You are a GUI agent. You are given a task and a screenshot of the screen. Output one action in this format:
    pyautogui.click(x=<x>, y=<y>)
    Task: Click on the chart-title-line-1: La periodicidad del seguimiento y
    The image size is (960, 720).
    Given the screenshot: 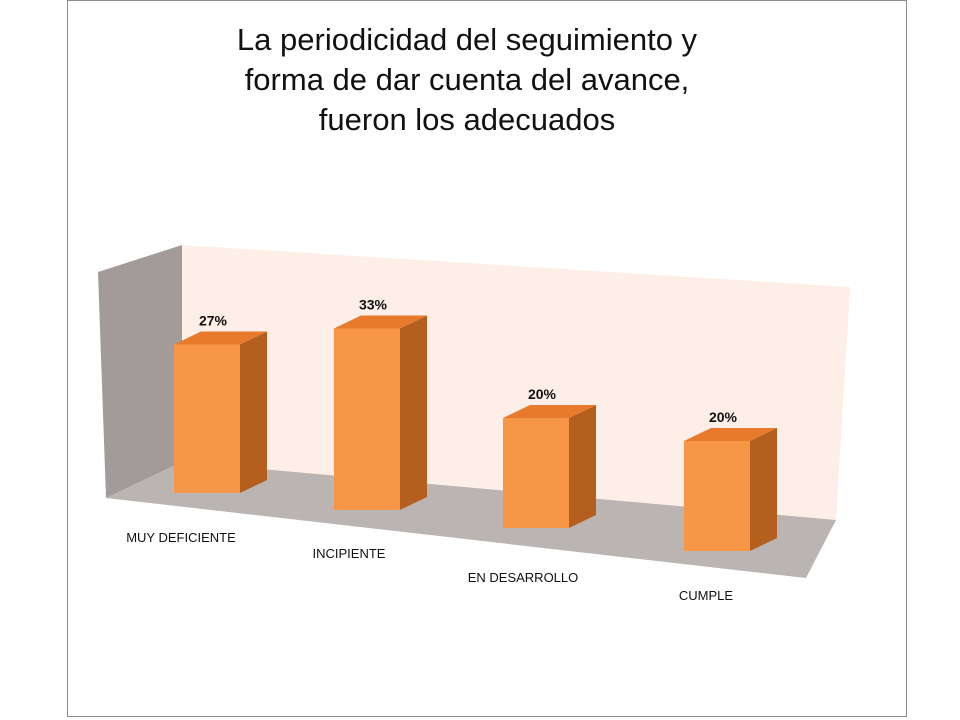 What is the action you would take?
    pyautogui.click(x=467, y=39)
    